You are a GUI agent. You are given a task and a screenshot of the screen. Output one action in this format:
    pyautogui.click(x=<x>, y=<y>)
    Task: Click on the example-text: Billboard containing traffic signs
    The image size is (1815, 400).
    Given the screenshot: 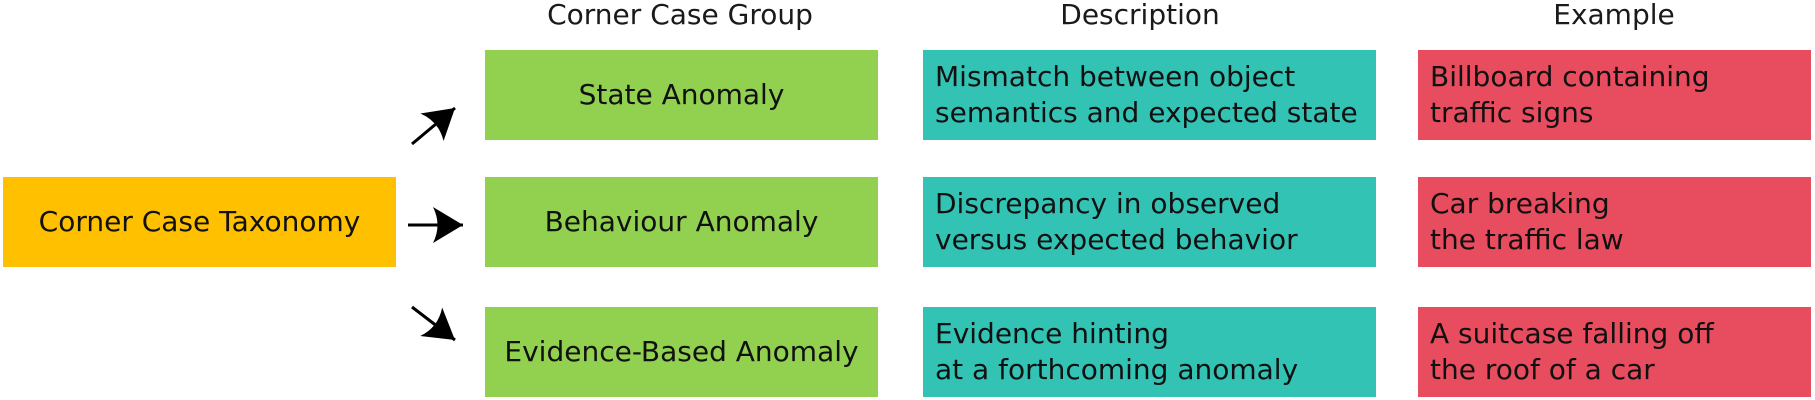 What is the action you would take?
    pyautogui.click(x=1570, y=94)
    